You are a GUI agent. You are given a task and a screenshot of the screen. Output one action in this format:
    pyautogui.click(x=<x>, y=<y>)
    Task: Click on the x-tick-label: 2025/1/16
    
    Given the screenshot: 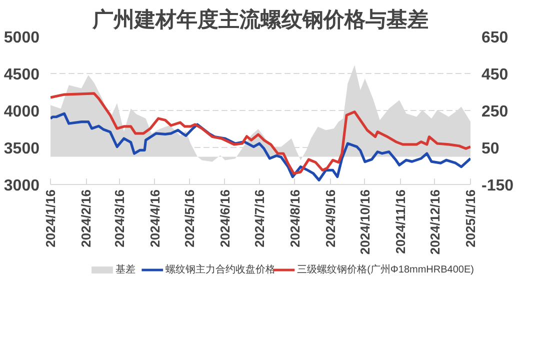 What is the action you would take?
    pyautogui.click(x=470, y=218)
    